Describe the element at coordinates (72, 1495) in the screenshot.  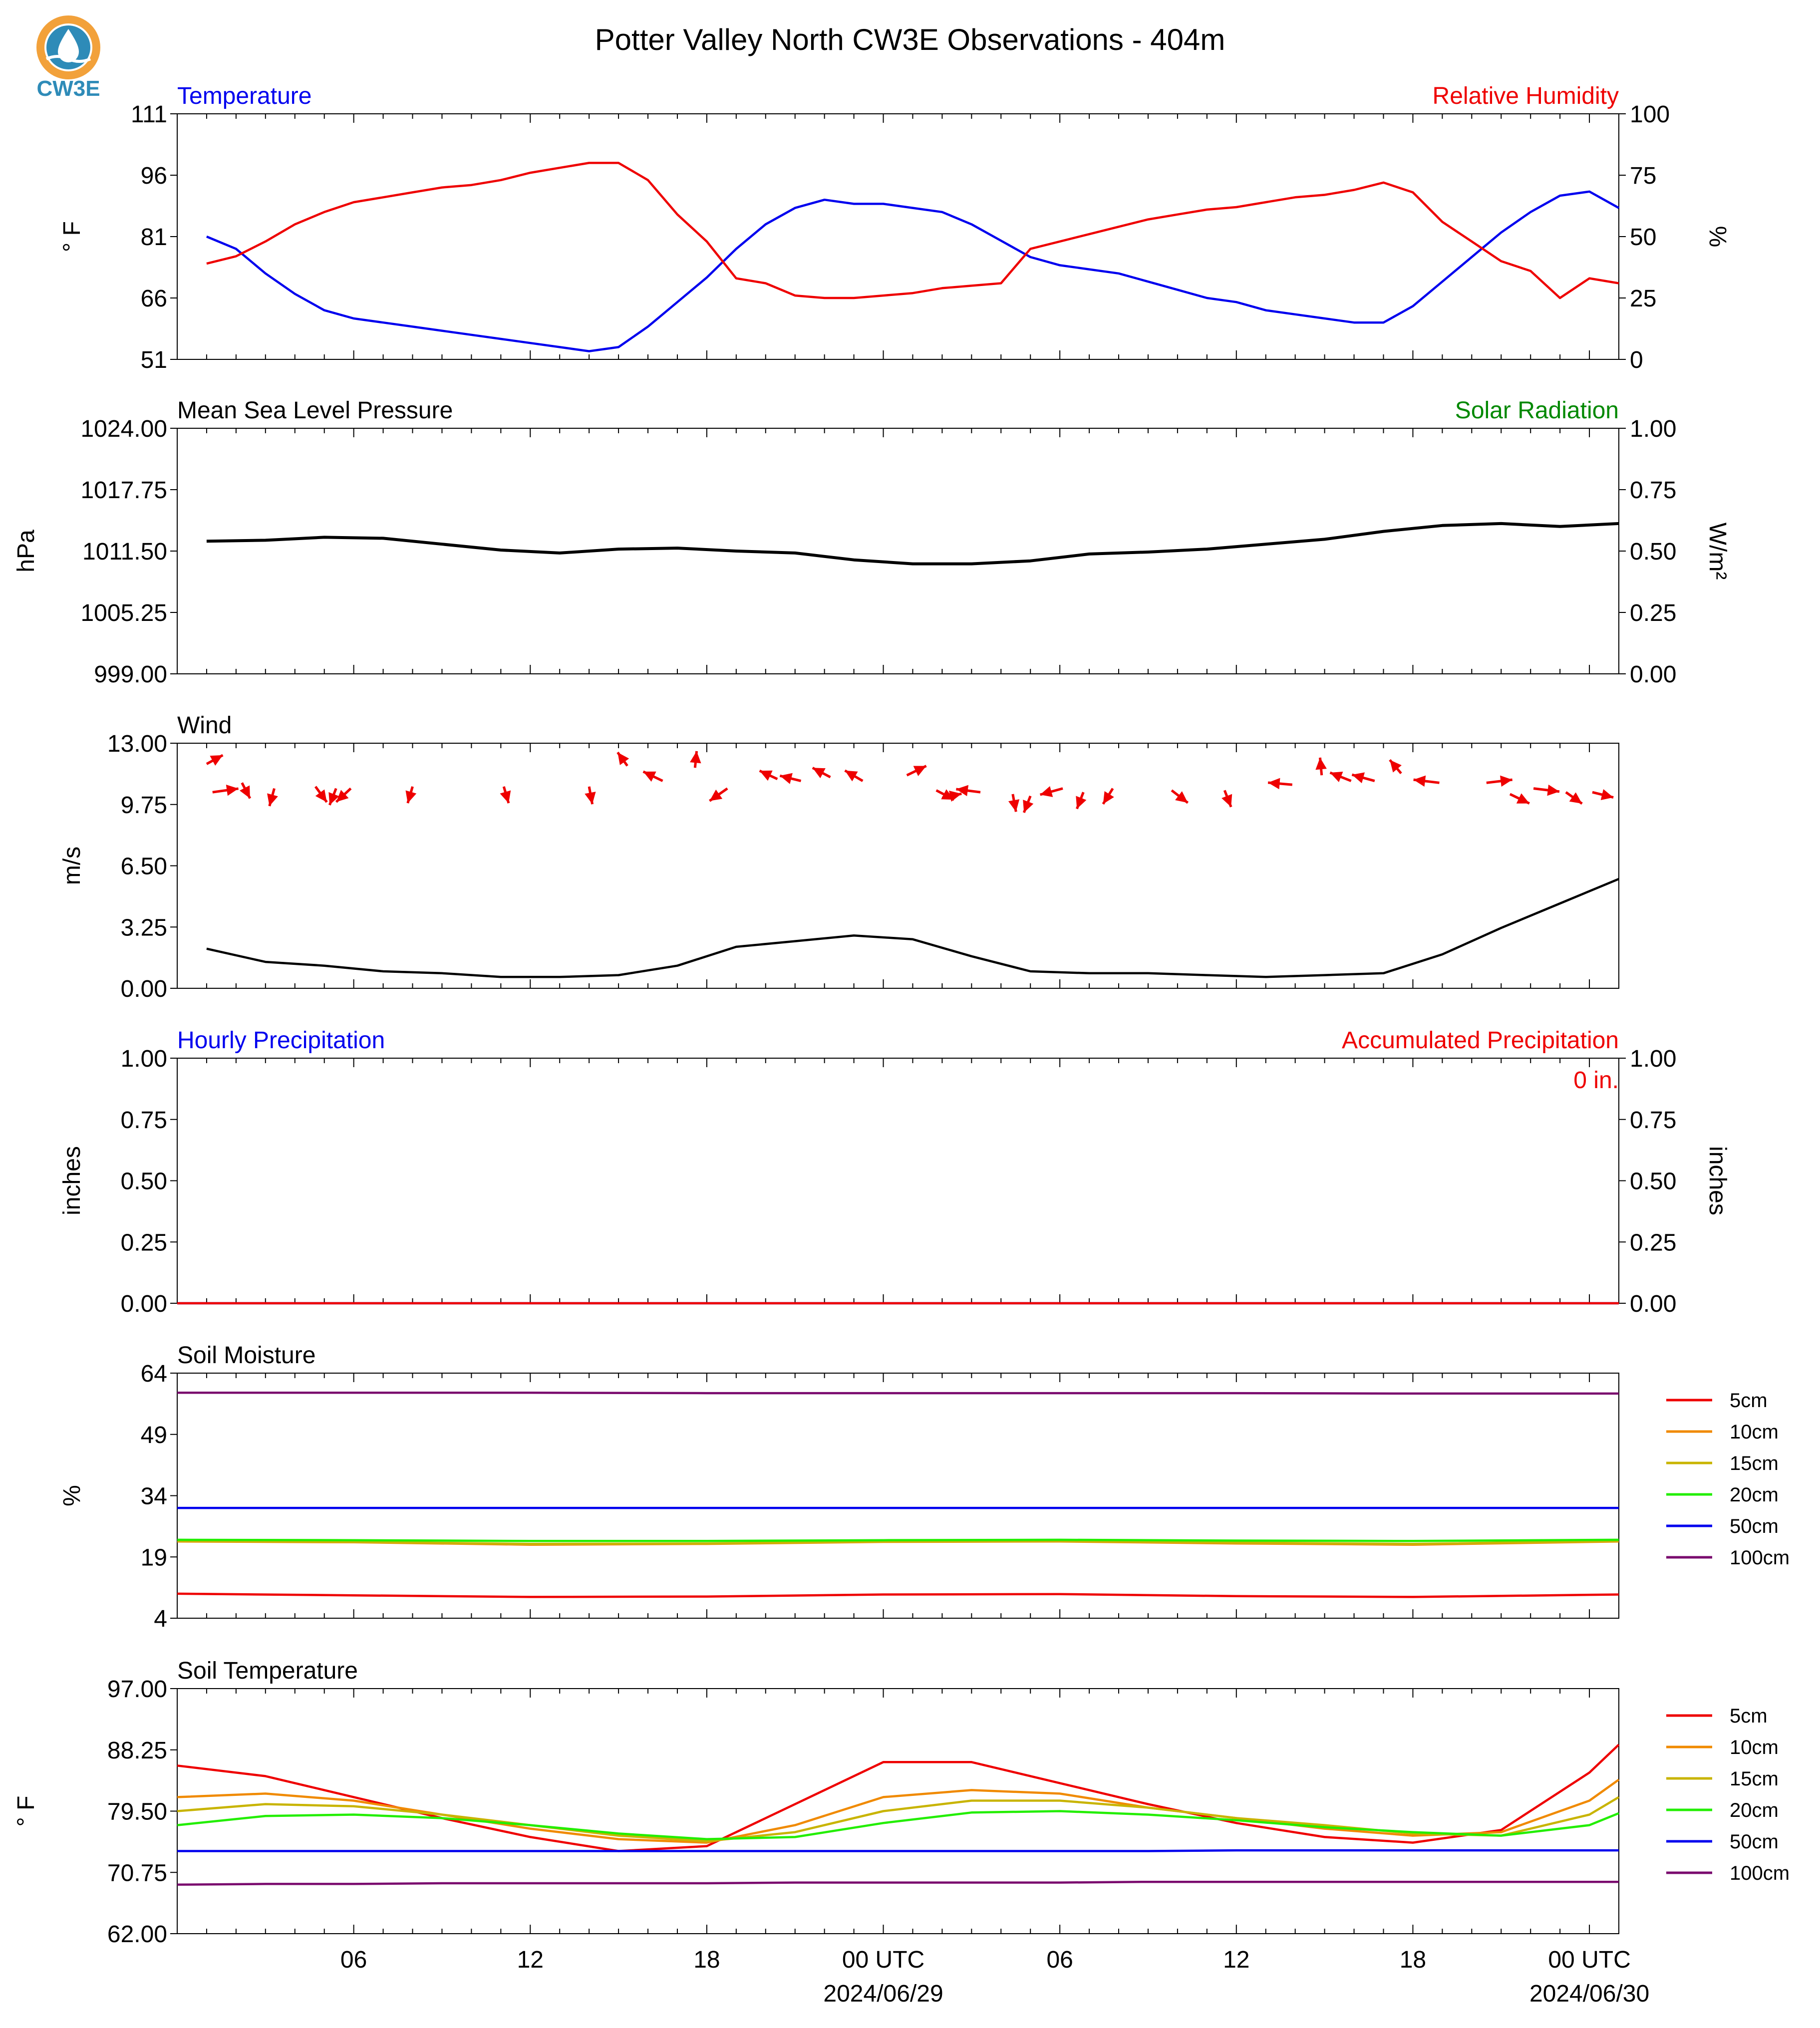
I see `y-axis-label: %` at that location.